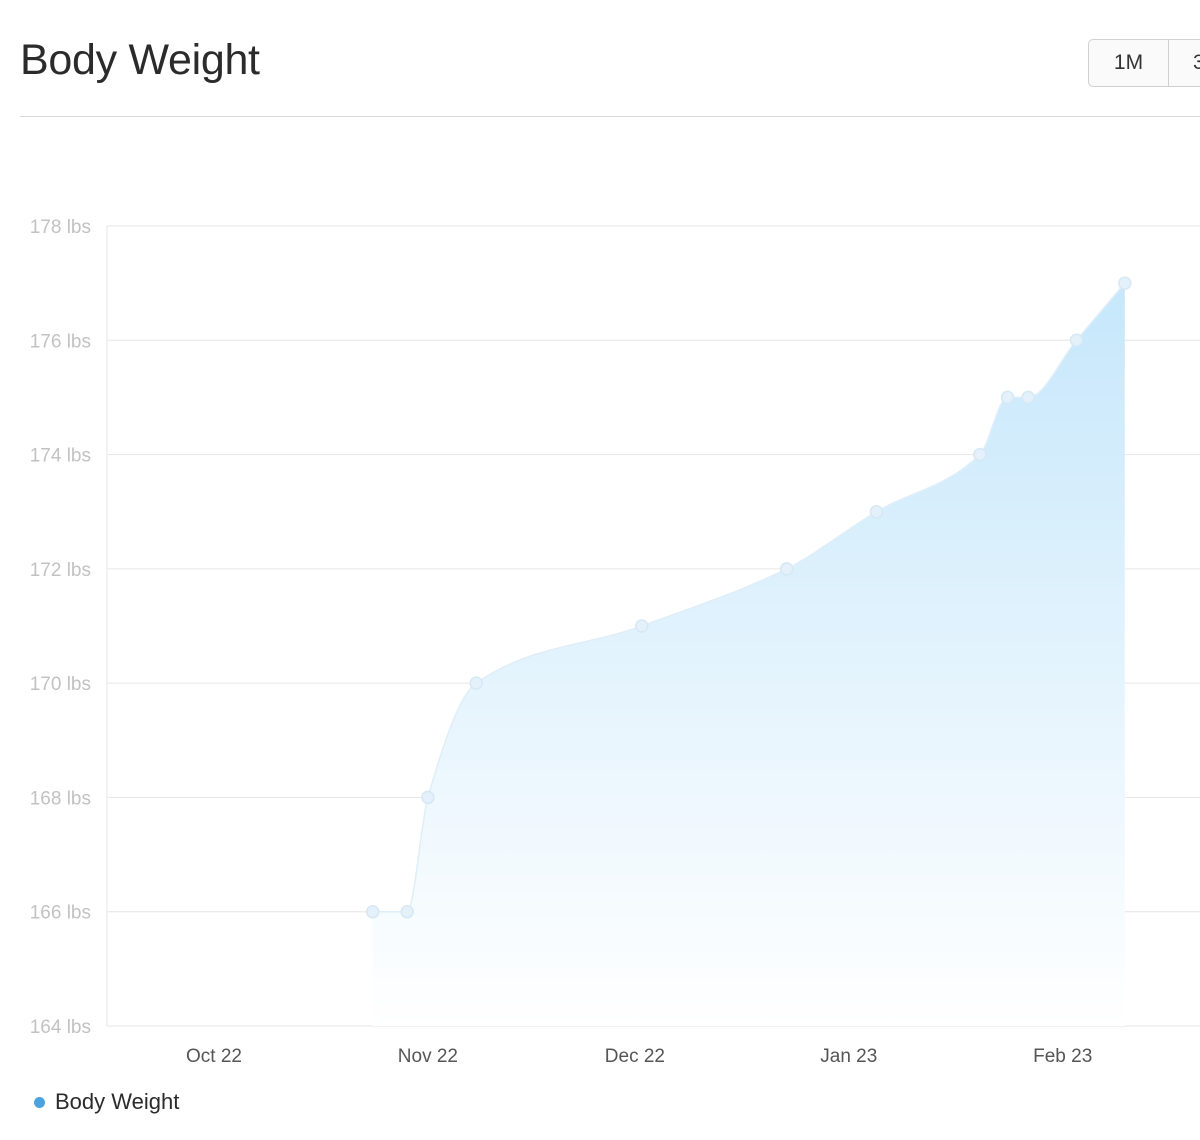 This screenshot has width=1200, height=1140. Describe the element at coordinates (60, 913) in the screenshot. I see `y-tick-label: 166 lbs` at that location.